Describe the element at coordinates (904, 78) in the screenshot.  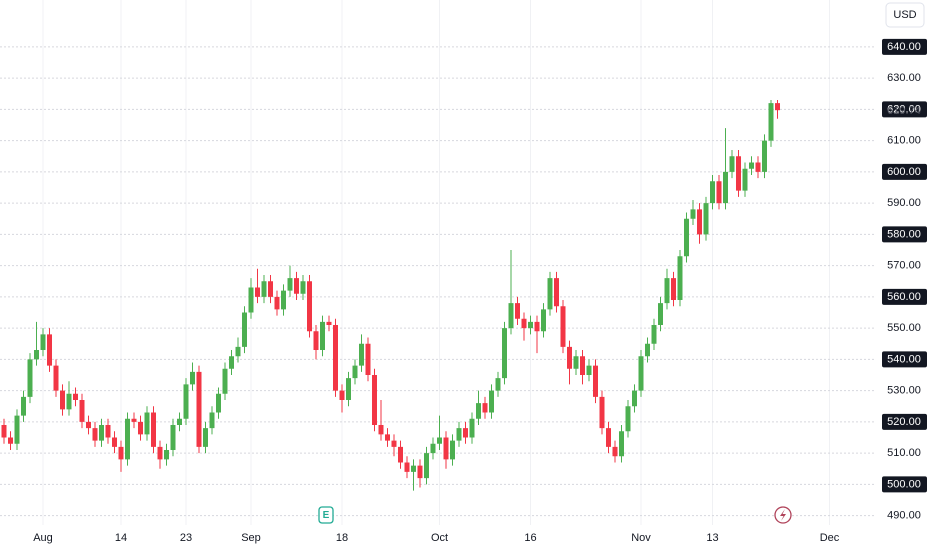
I see `y-tick-label: 630.00` at that location.